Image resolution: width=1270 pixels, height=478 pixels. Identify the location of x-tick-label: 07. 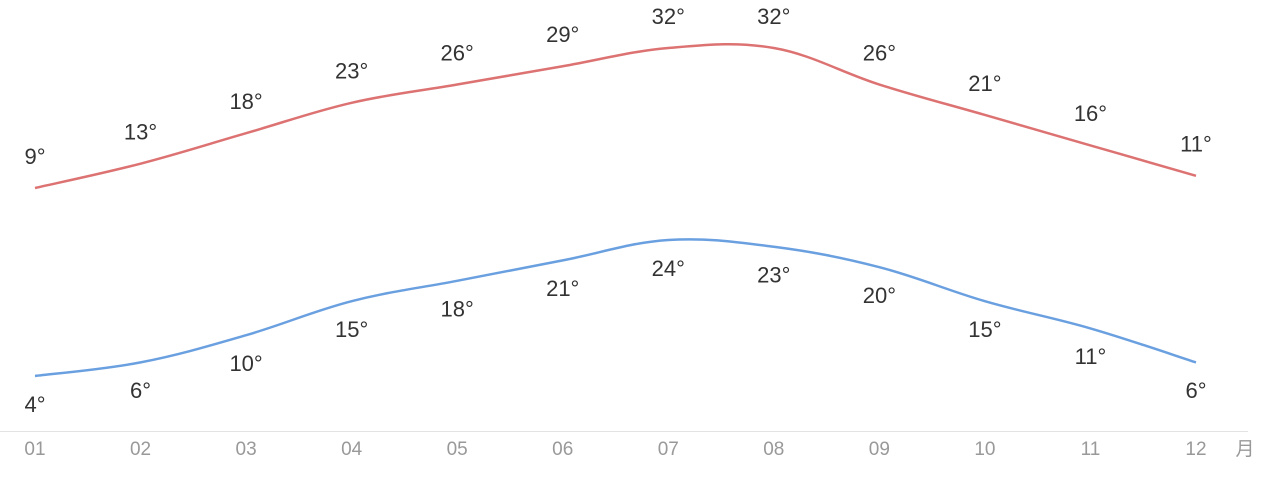
(668, 449).